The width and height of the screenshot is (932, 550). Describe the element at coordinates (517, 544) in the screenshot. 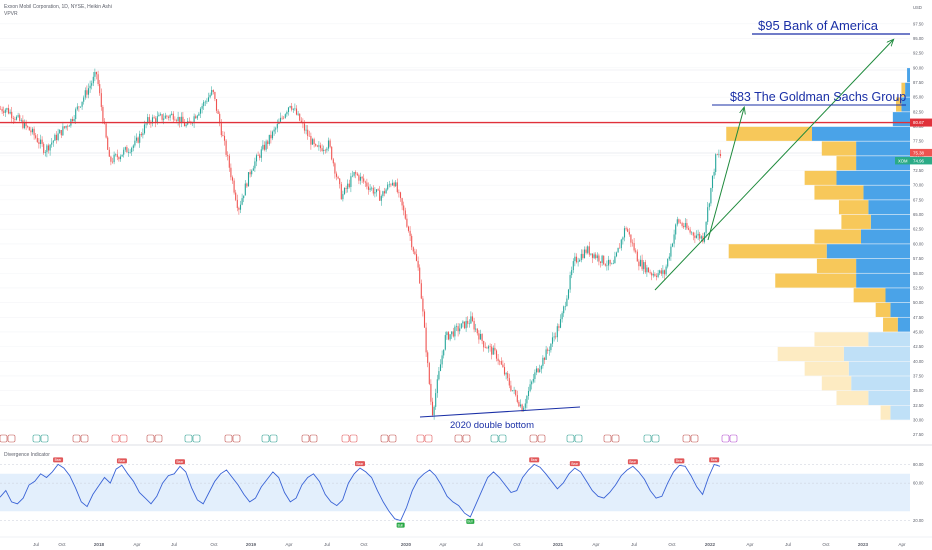

I see `x-tick-label: Oct` at that location.